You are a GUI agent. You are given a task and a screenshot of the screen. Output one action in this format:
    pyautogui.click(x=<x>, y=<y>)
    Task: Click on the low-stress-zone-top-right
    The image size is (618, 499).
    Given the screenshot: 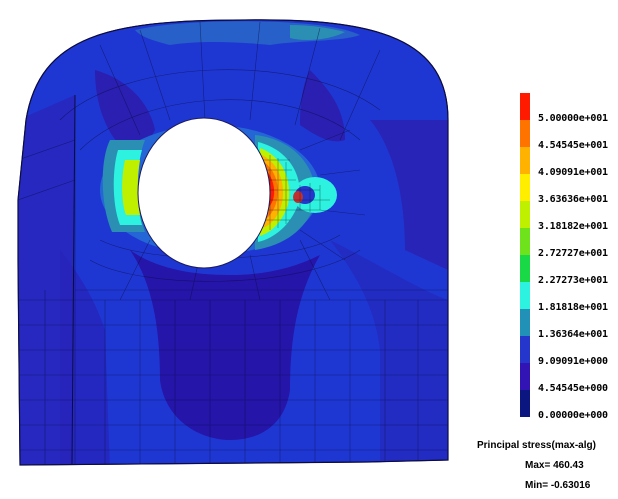 What is the action you would take?
    pyautogui.click(x=322, y=106)
    